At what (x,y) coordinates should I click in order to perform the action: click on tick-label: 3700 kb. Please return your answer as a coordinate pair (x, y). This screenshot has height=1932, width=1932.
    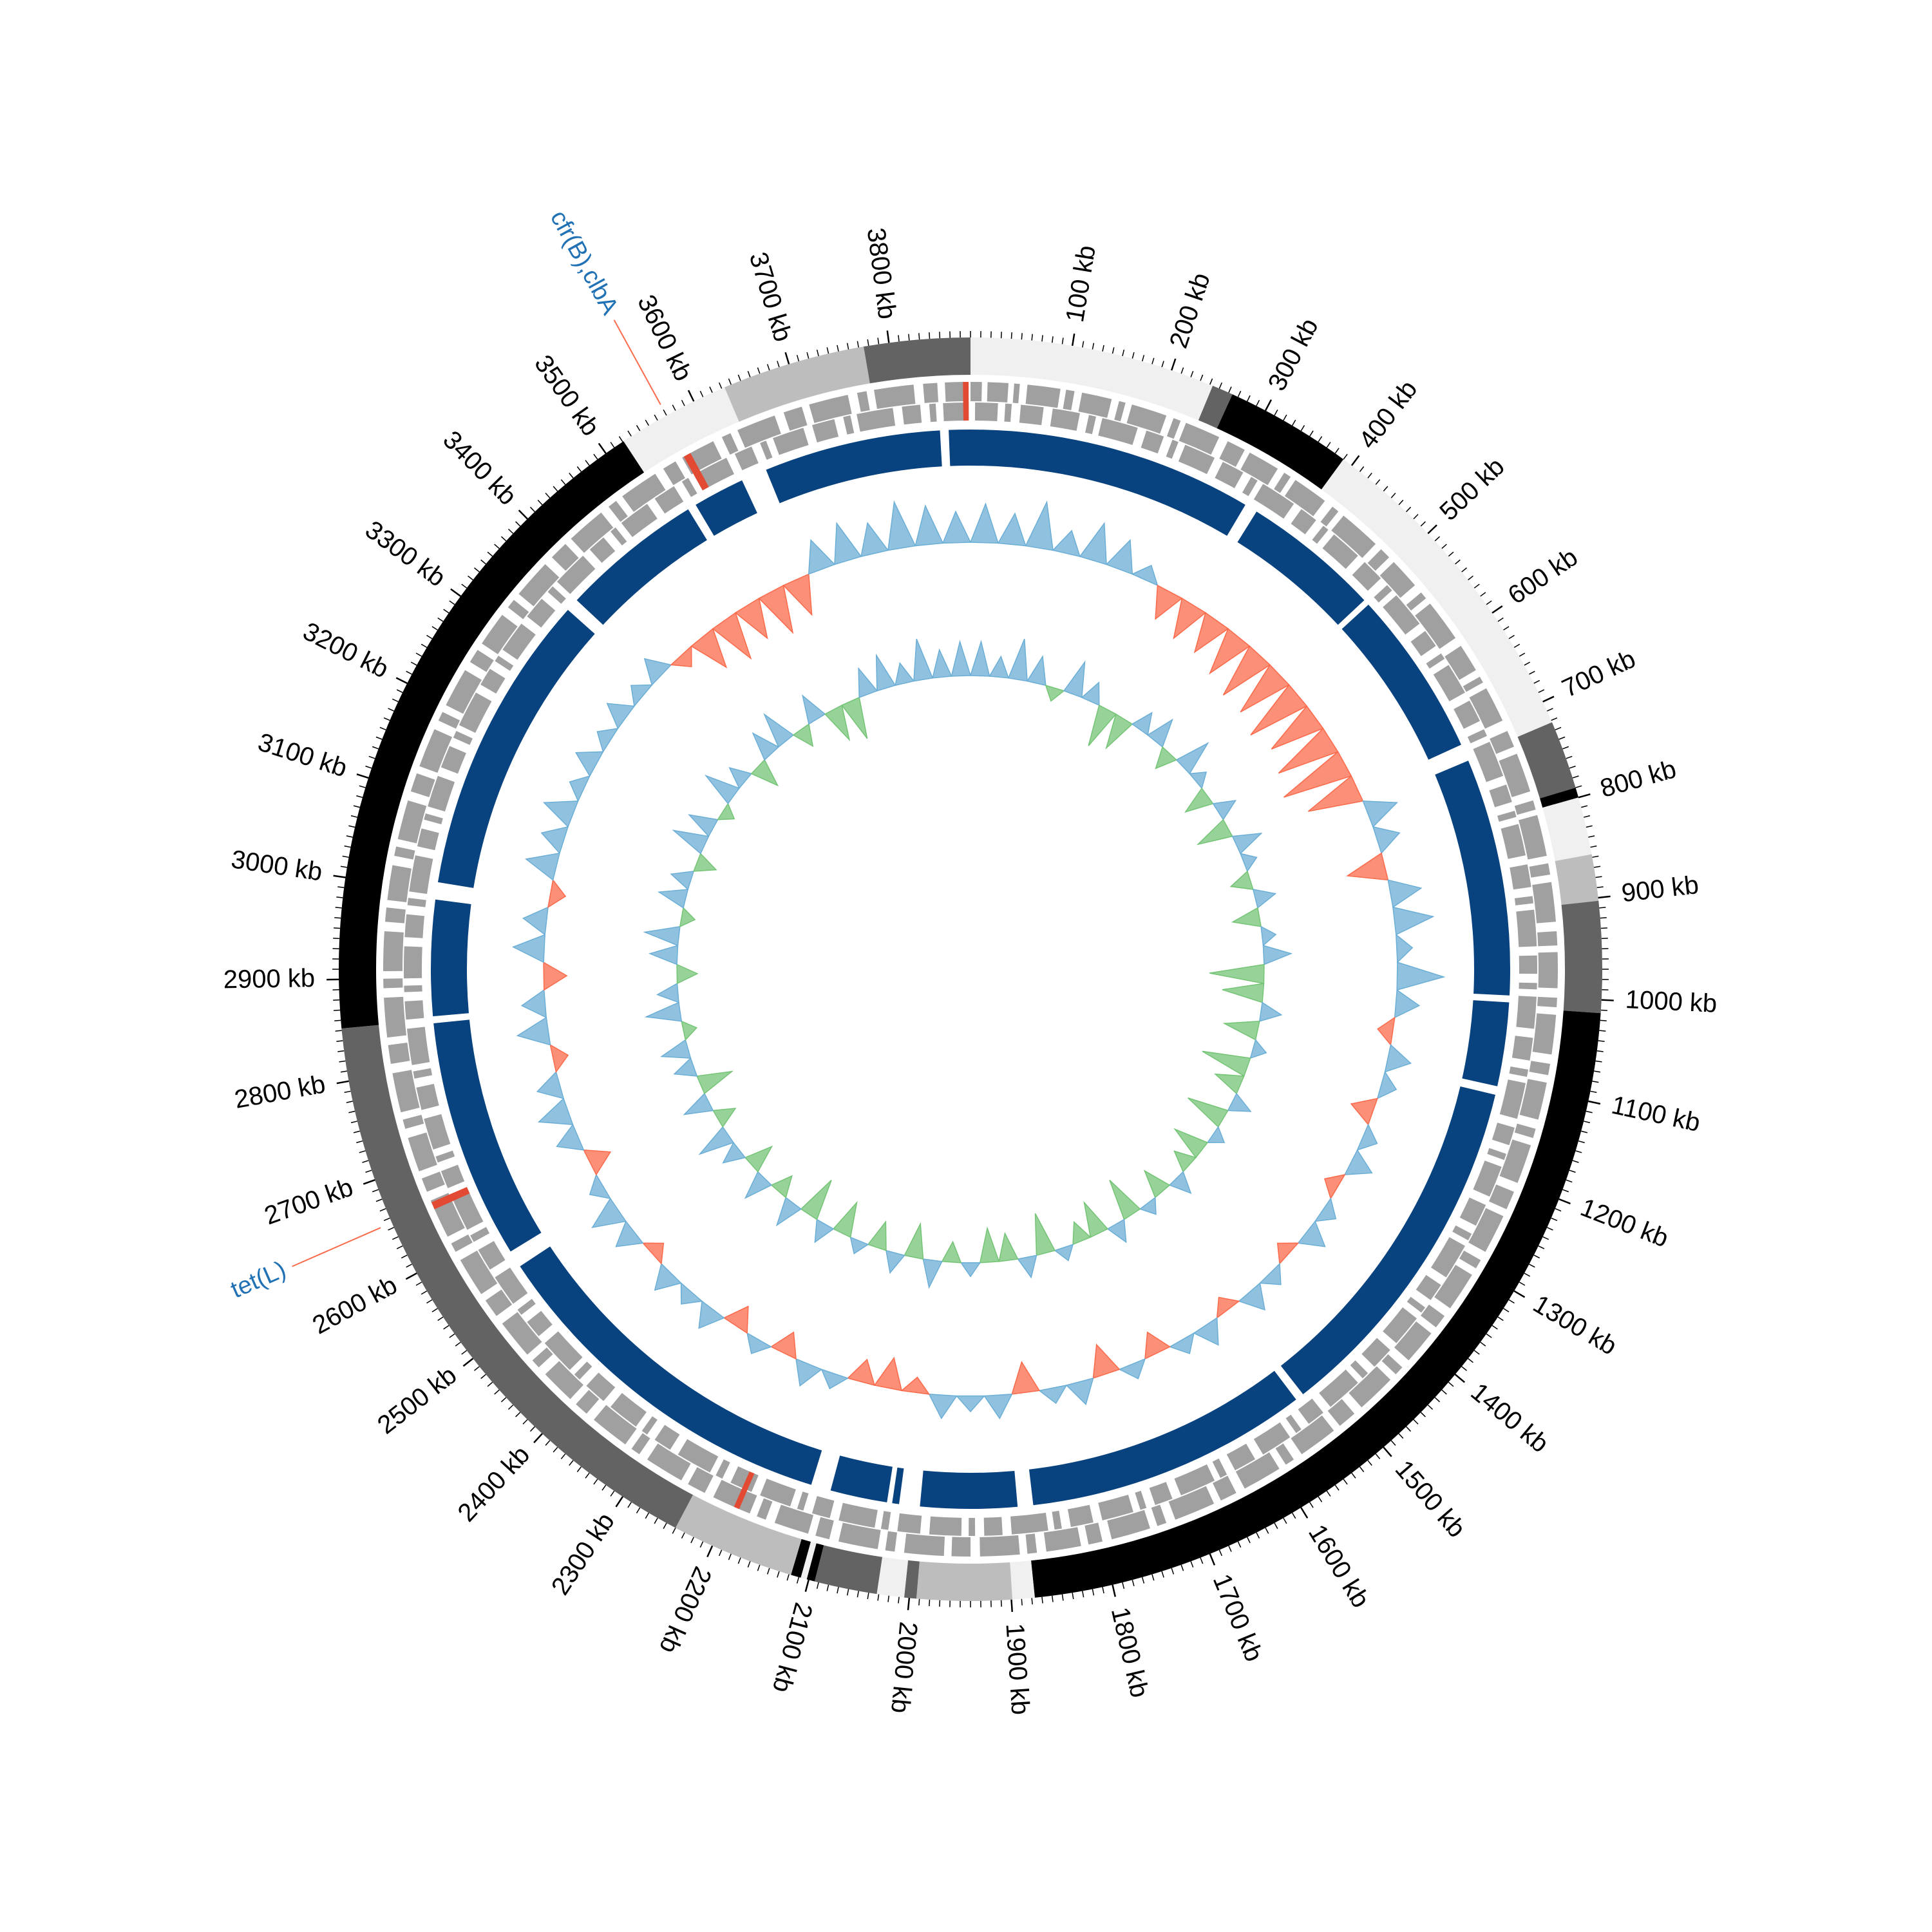
    Looking at the image, I should click on (771, 297).